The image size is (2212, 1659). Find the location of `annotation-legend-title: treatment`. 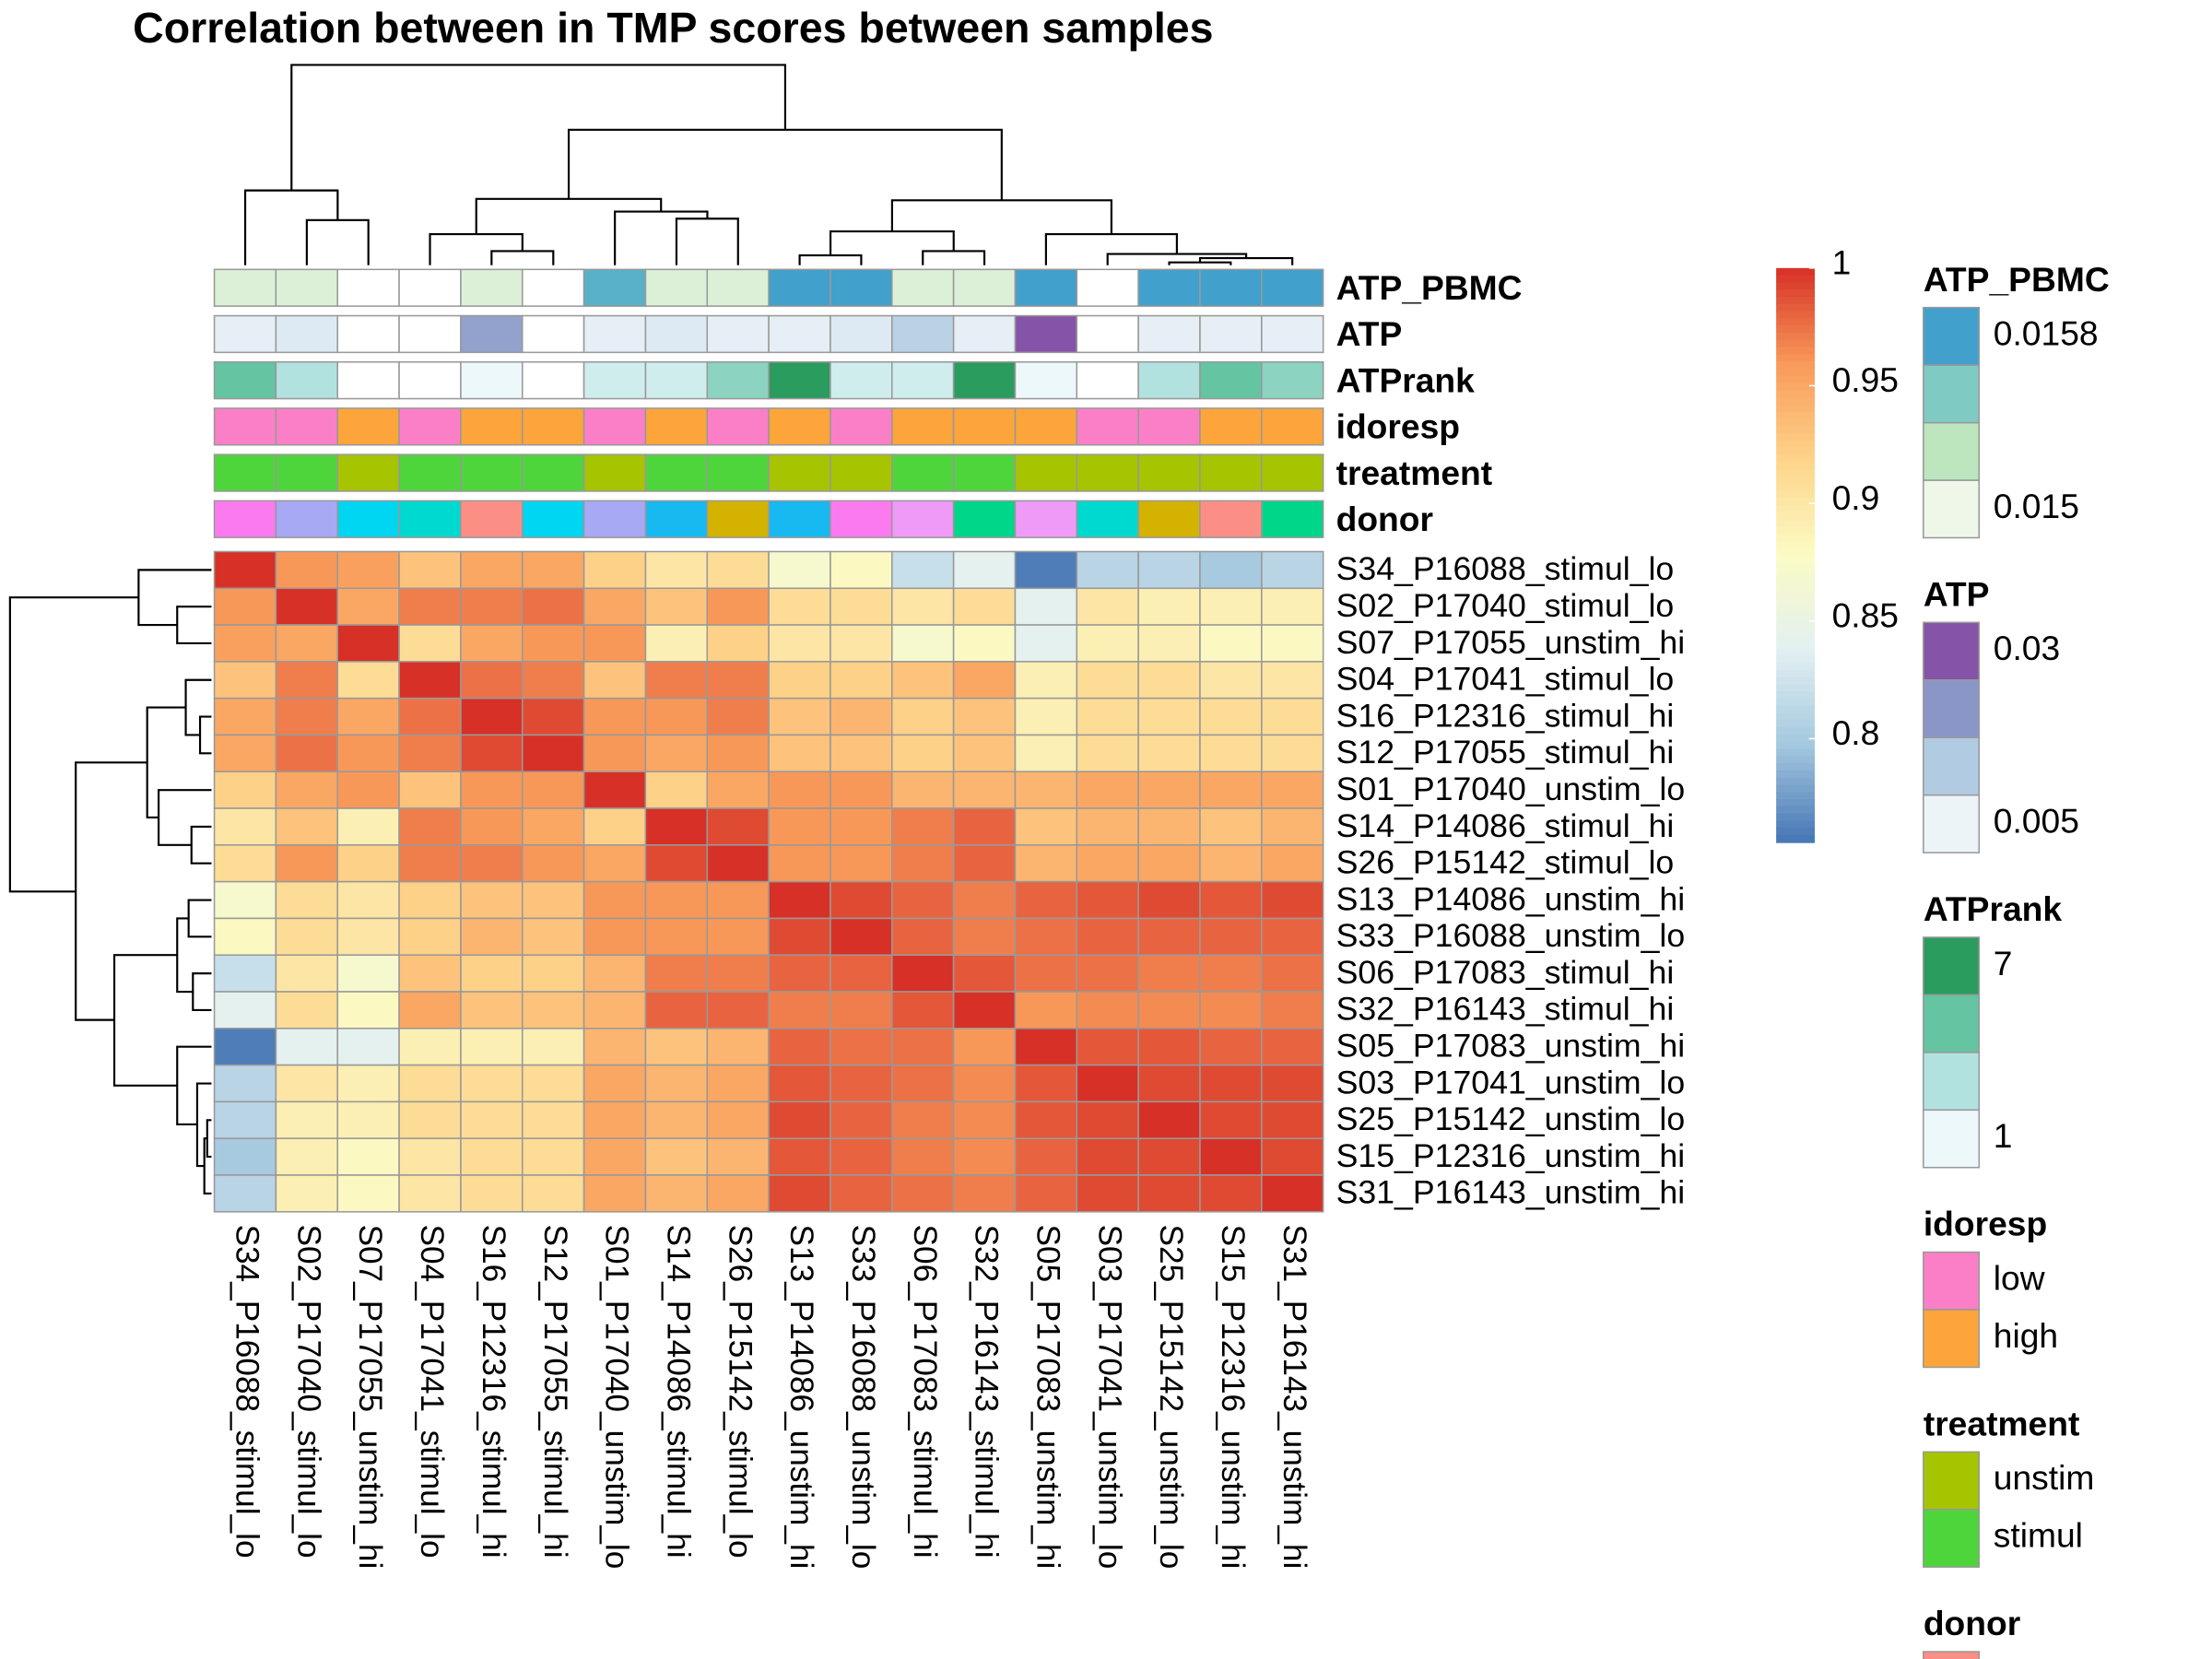

annotation-legend-title: treatment is located at coordinates (2002, 1424).